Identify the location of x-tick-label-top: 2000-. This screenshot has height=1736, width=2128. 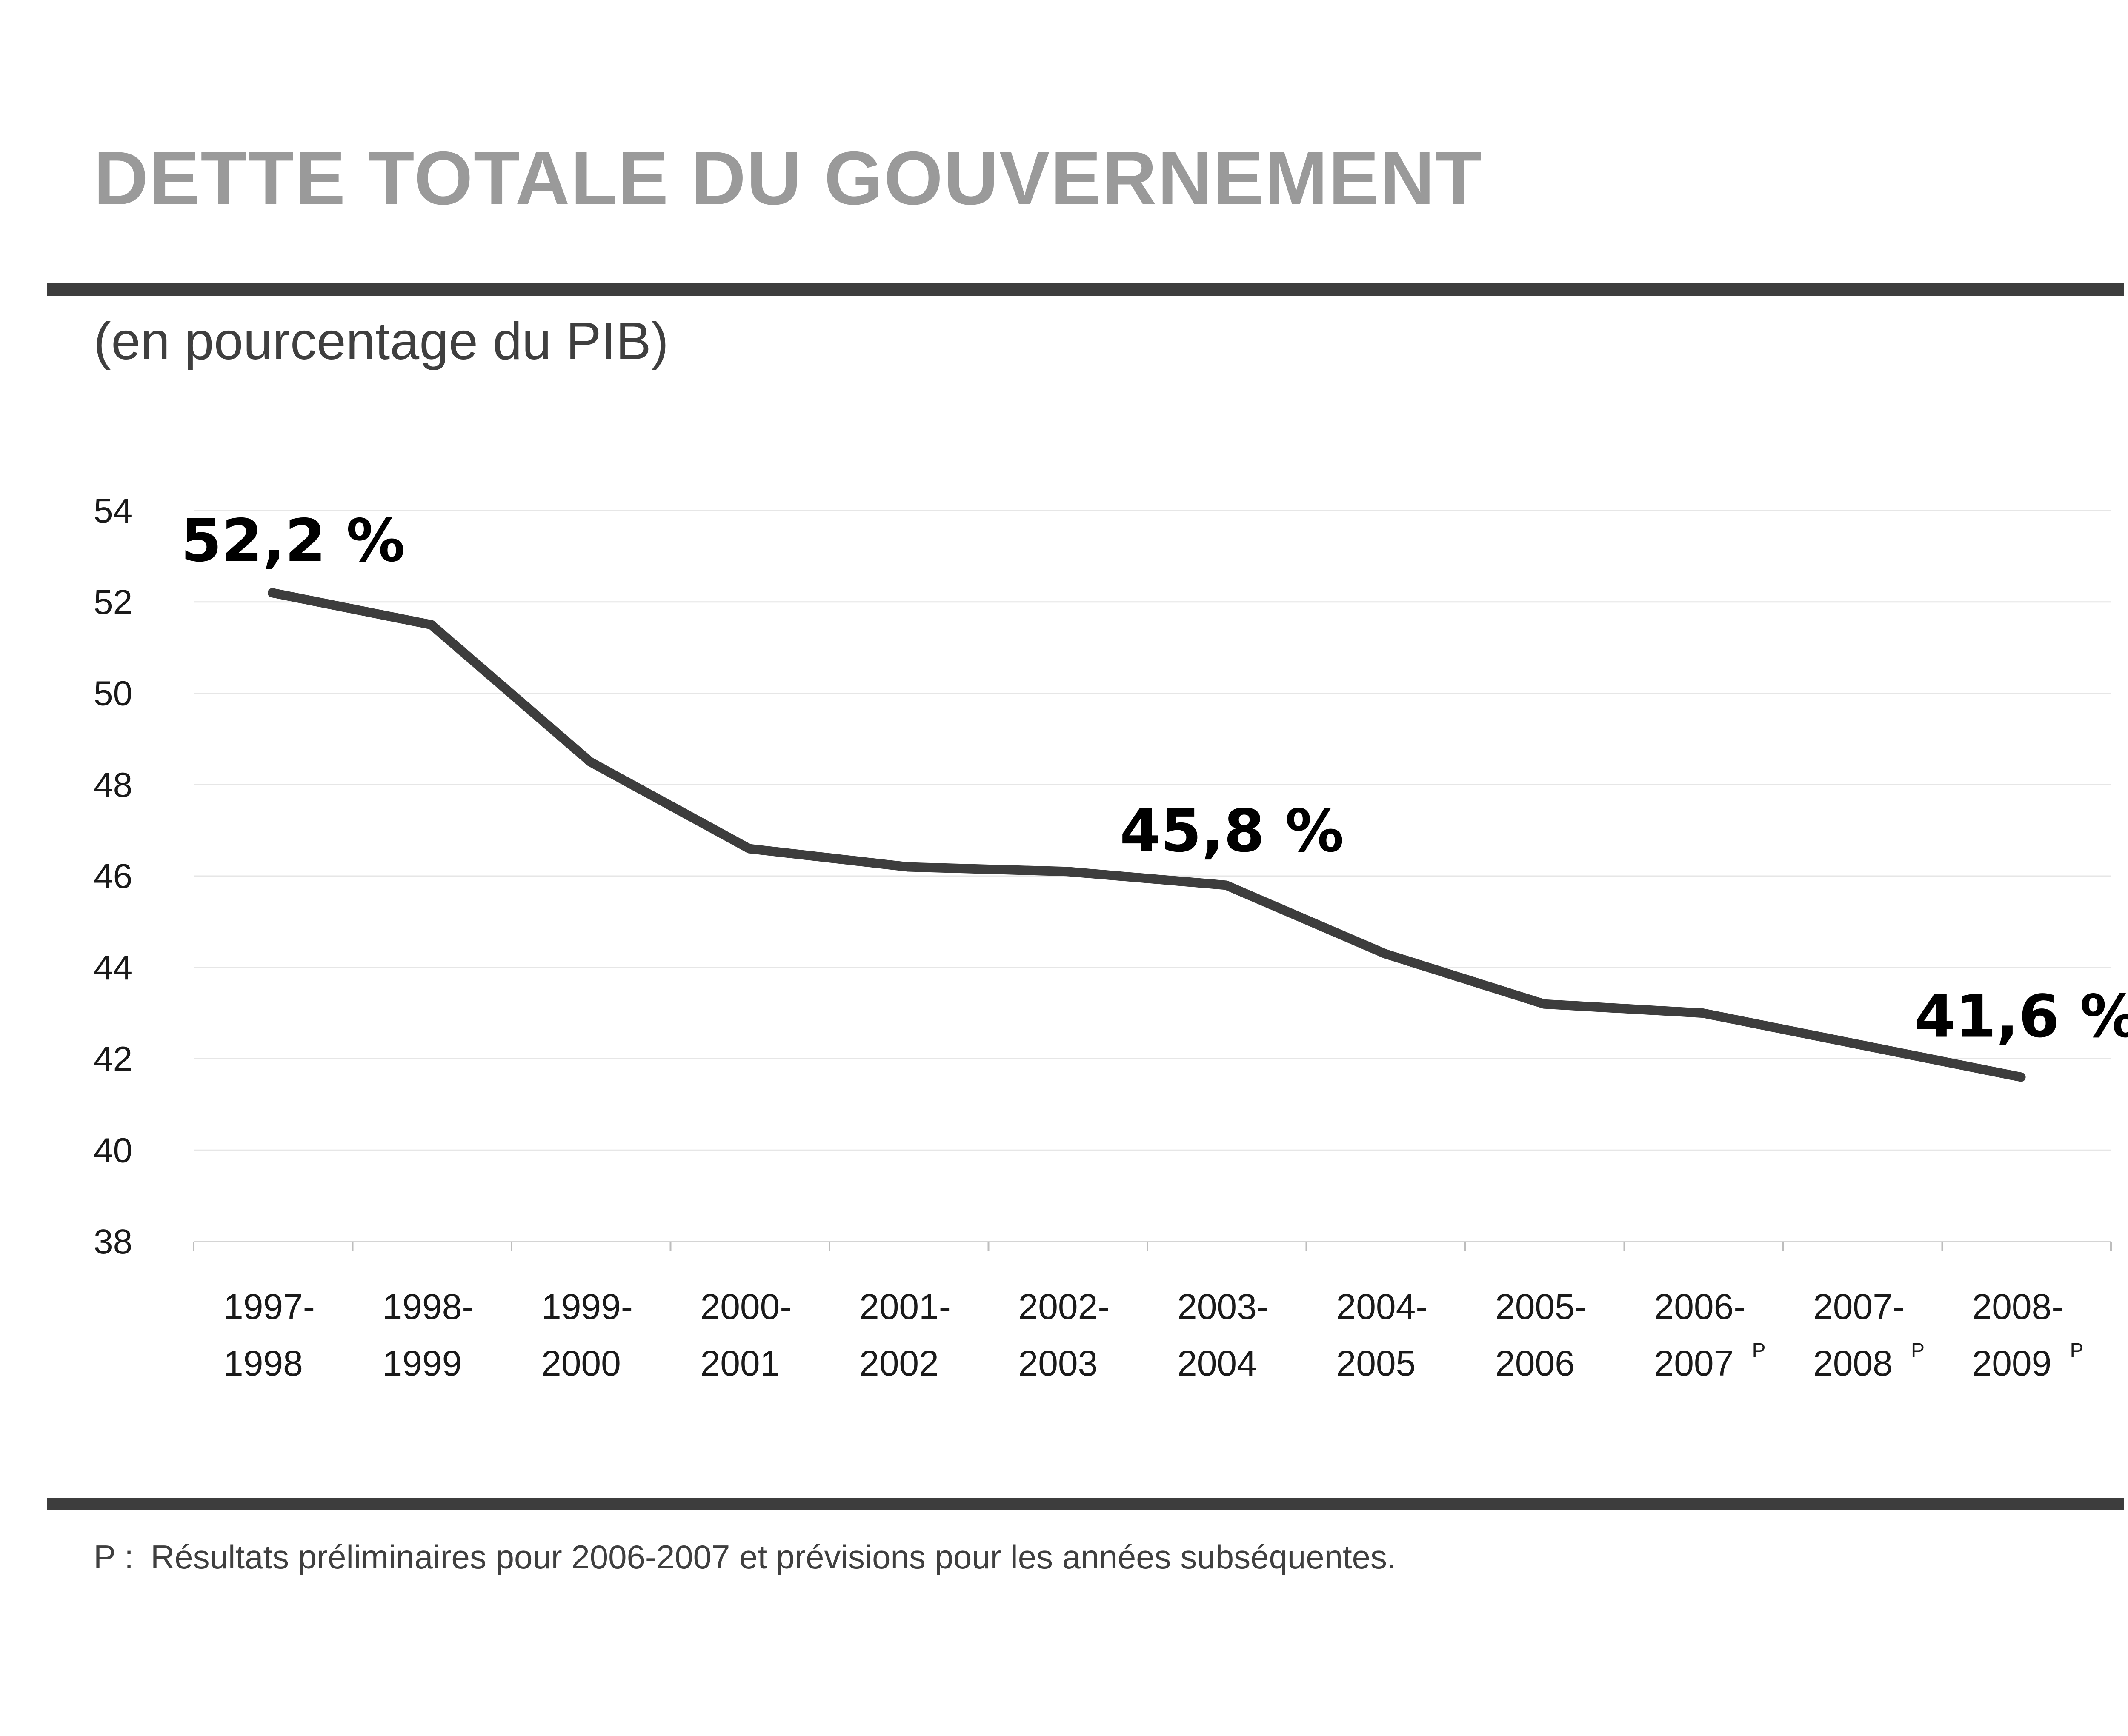
(746, 1307).